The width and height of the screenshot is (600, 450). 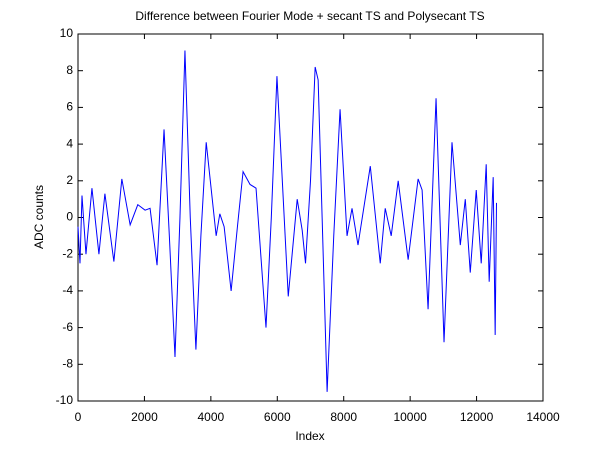 What do you see at coordinates (69, 70) in the screenshot?
I see `y-tick-label: 8` at bounding box center [69, 70].